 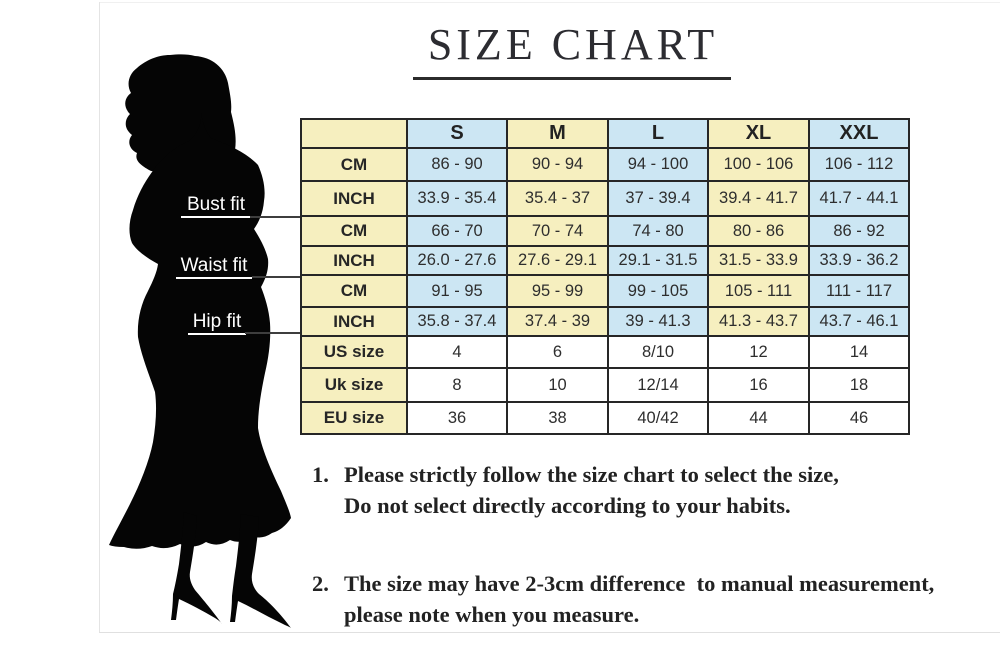 I want to click on table-cell: 38, so click(x=557, y=418).